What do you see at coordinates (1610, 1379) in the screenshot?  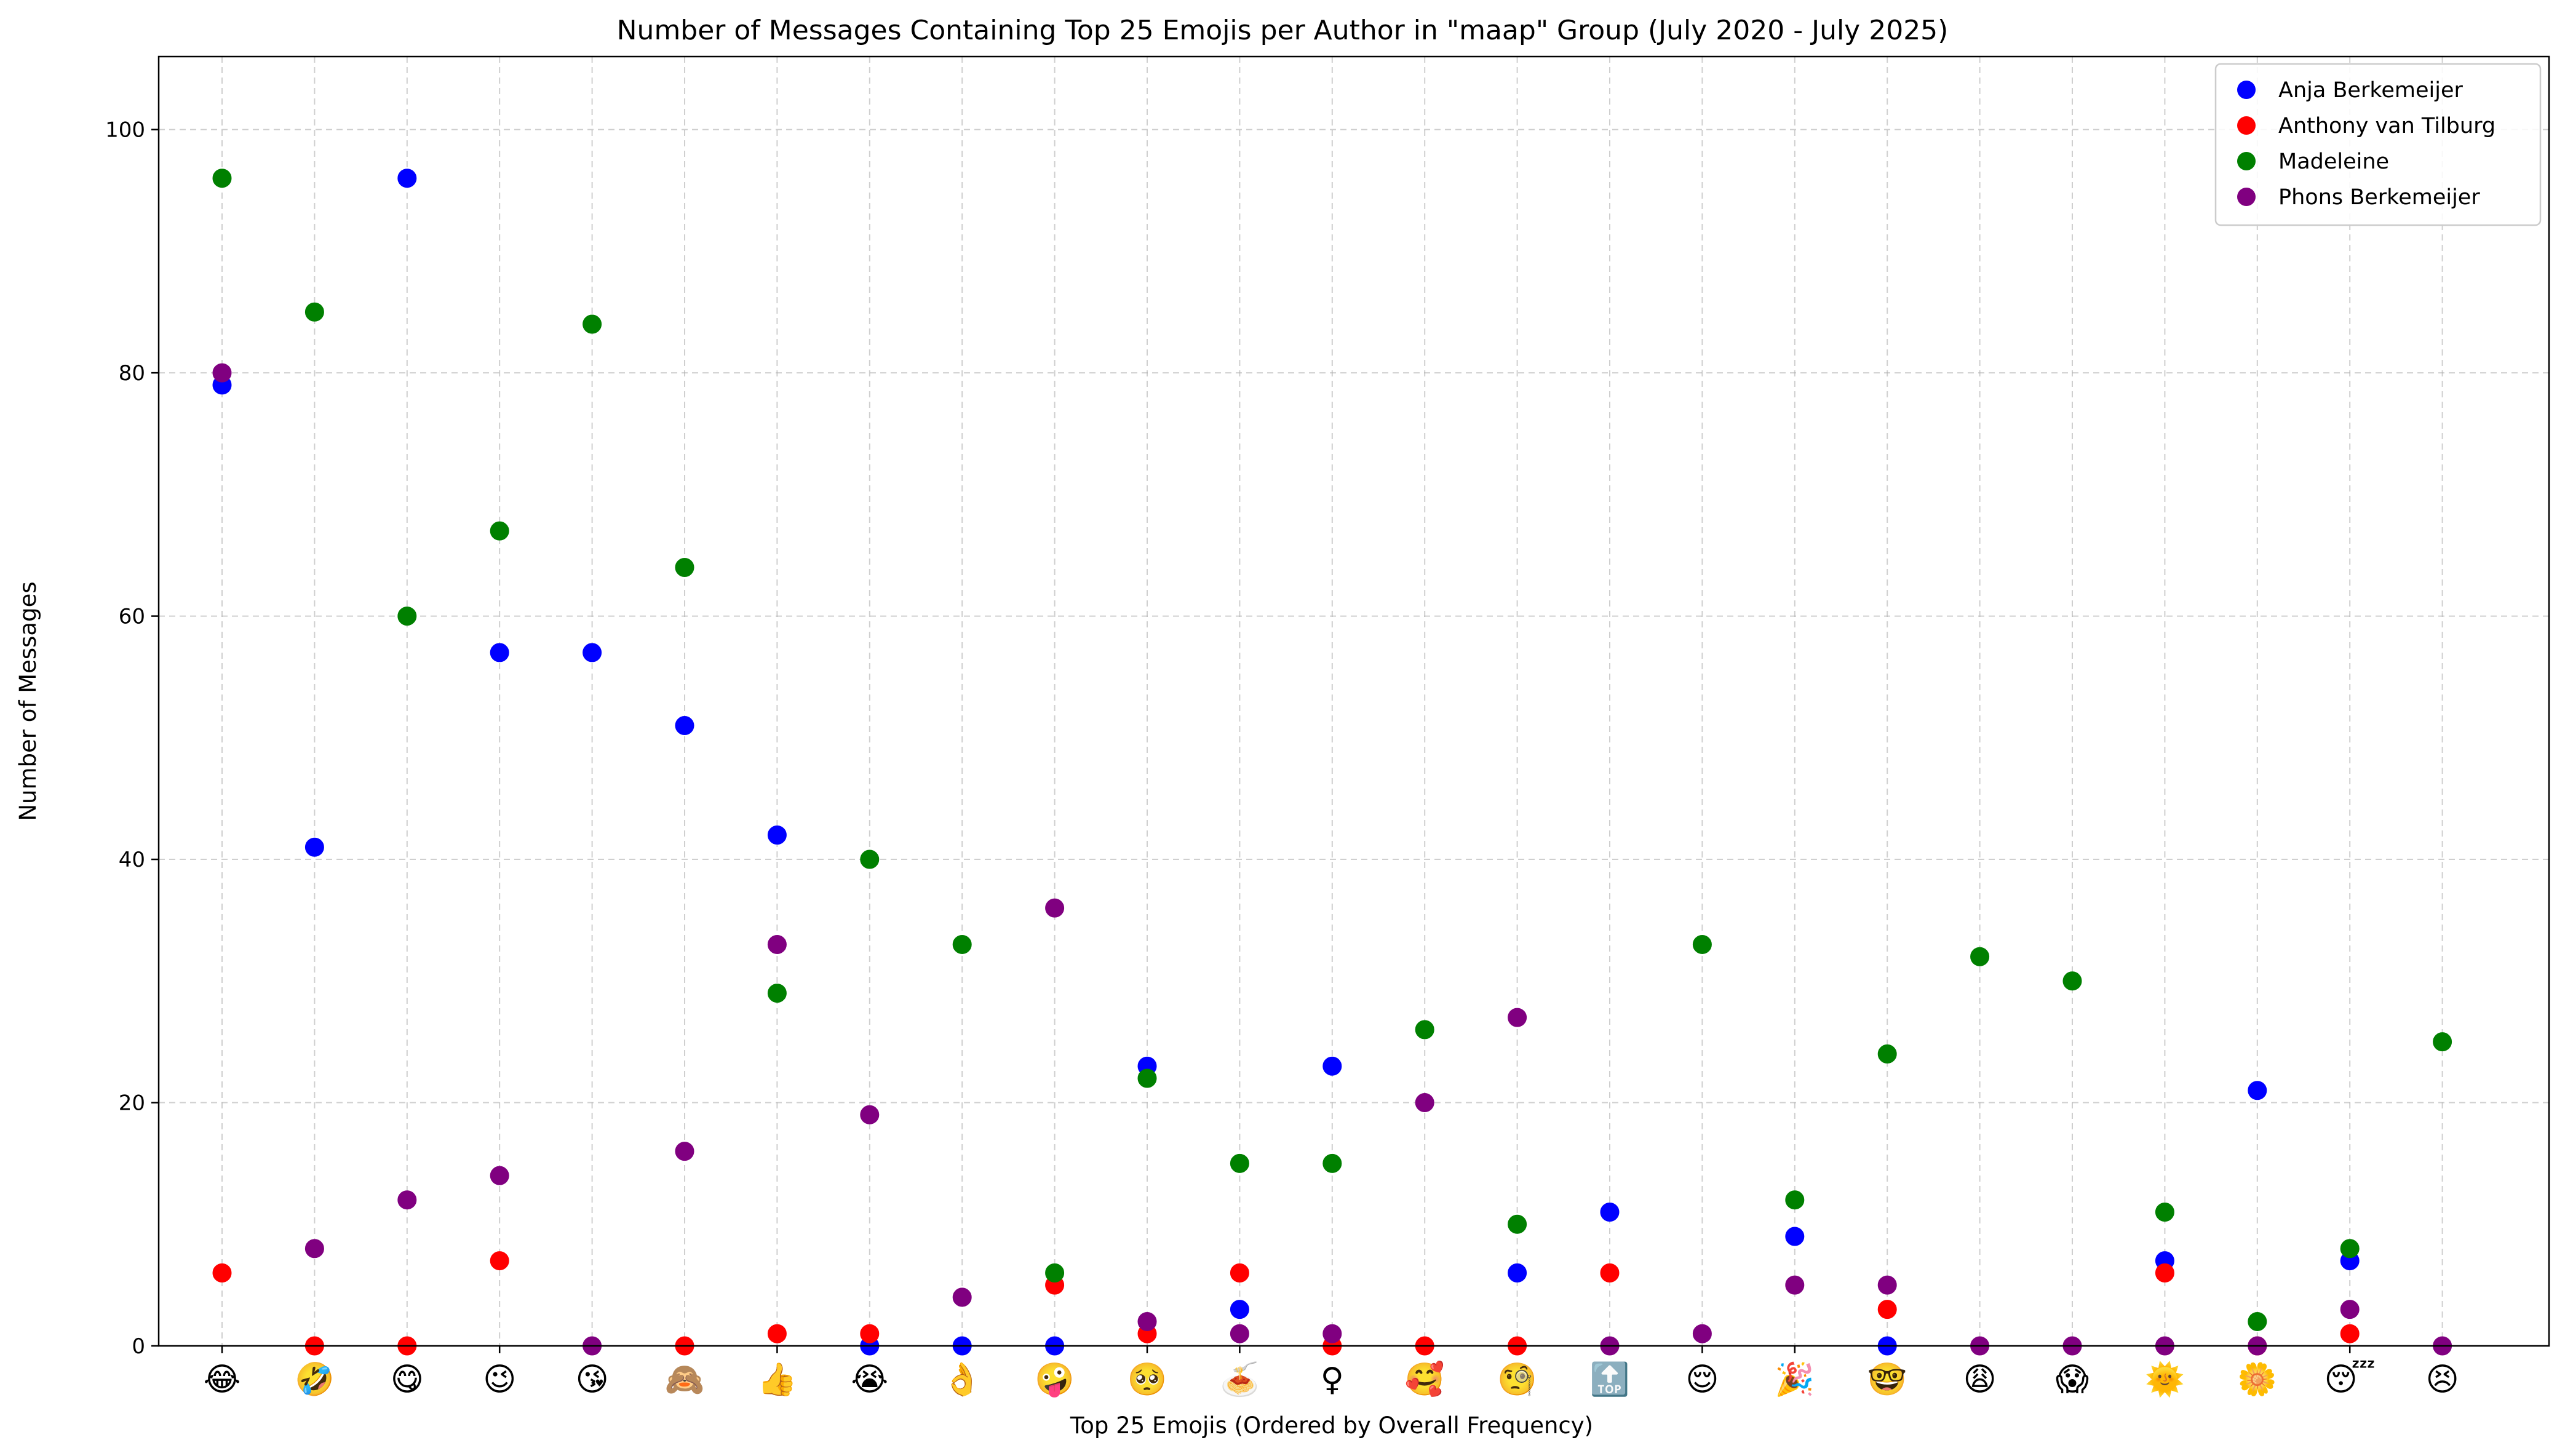 I see `x-tick-label: 🔝` at bounding box center [1610, 1379].